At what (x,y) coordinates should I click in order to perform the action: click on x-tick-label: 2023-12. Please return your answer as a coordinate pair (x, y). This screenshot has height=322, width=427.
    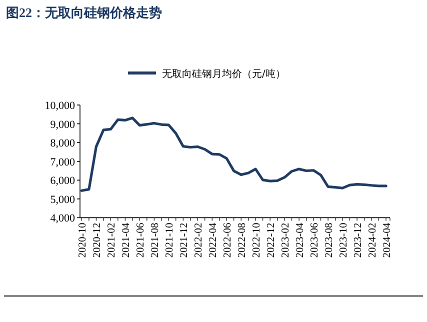
    Looking at the image, I should click on (358, 240).